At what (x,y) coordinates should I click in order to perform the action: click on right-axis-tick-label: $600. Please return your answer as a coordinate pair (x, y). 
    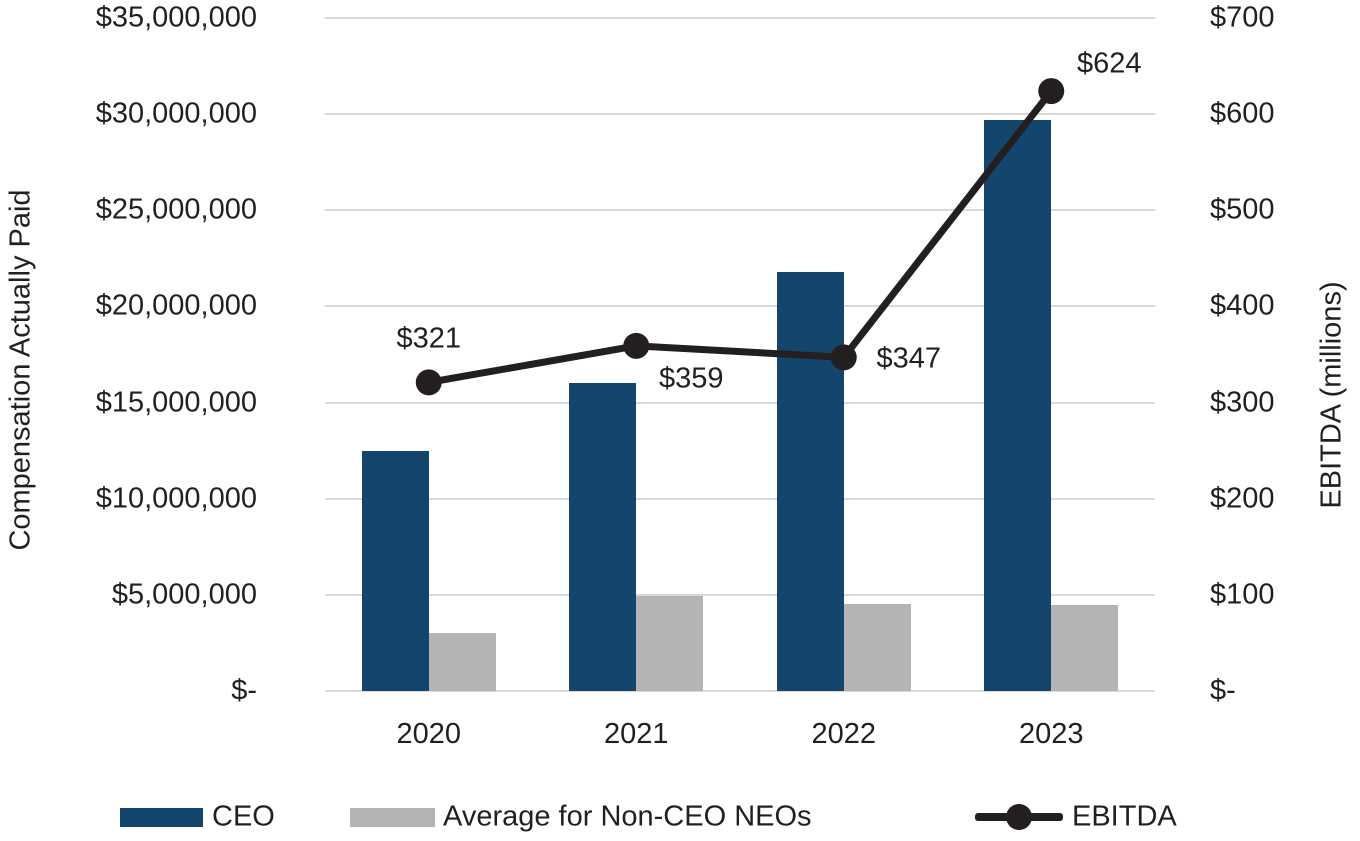
    Looking at the image, I should click on (1242, 113).